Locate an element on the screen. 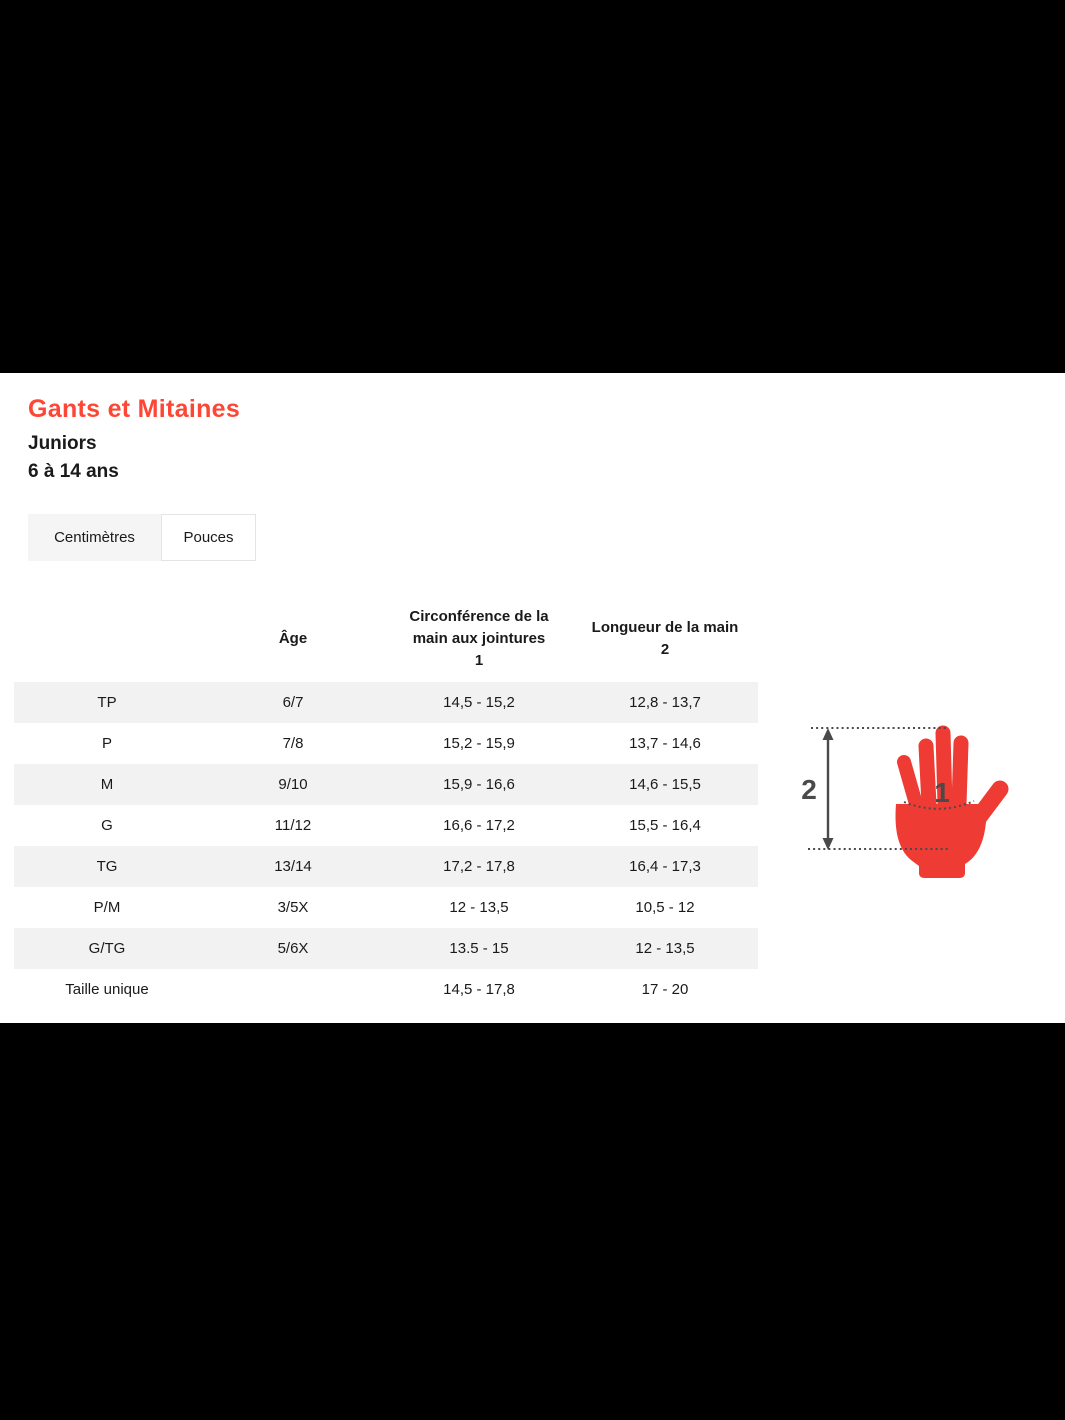 This screenshot has width=1065, height=1420. pinky-finger is located at coordinates (910, 783).